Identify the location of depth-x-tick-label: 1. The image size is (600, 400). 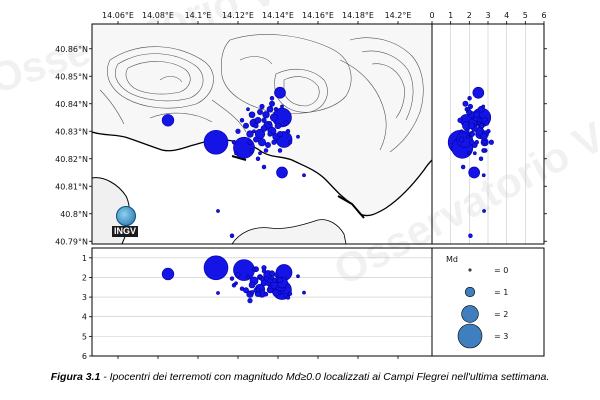
(450, 15).